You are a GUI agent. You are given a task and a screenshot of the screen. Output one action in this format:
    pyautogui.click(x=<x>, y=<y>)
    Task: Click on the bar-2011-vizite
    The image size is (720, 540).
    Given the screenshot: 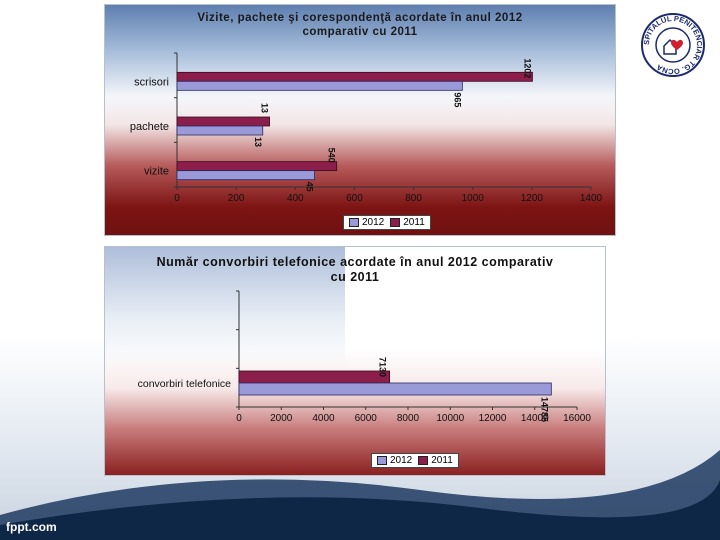 What is the action you would take?
    pyautogui.click(x=257, y=166)
    